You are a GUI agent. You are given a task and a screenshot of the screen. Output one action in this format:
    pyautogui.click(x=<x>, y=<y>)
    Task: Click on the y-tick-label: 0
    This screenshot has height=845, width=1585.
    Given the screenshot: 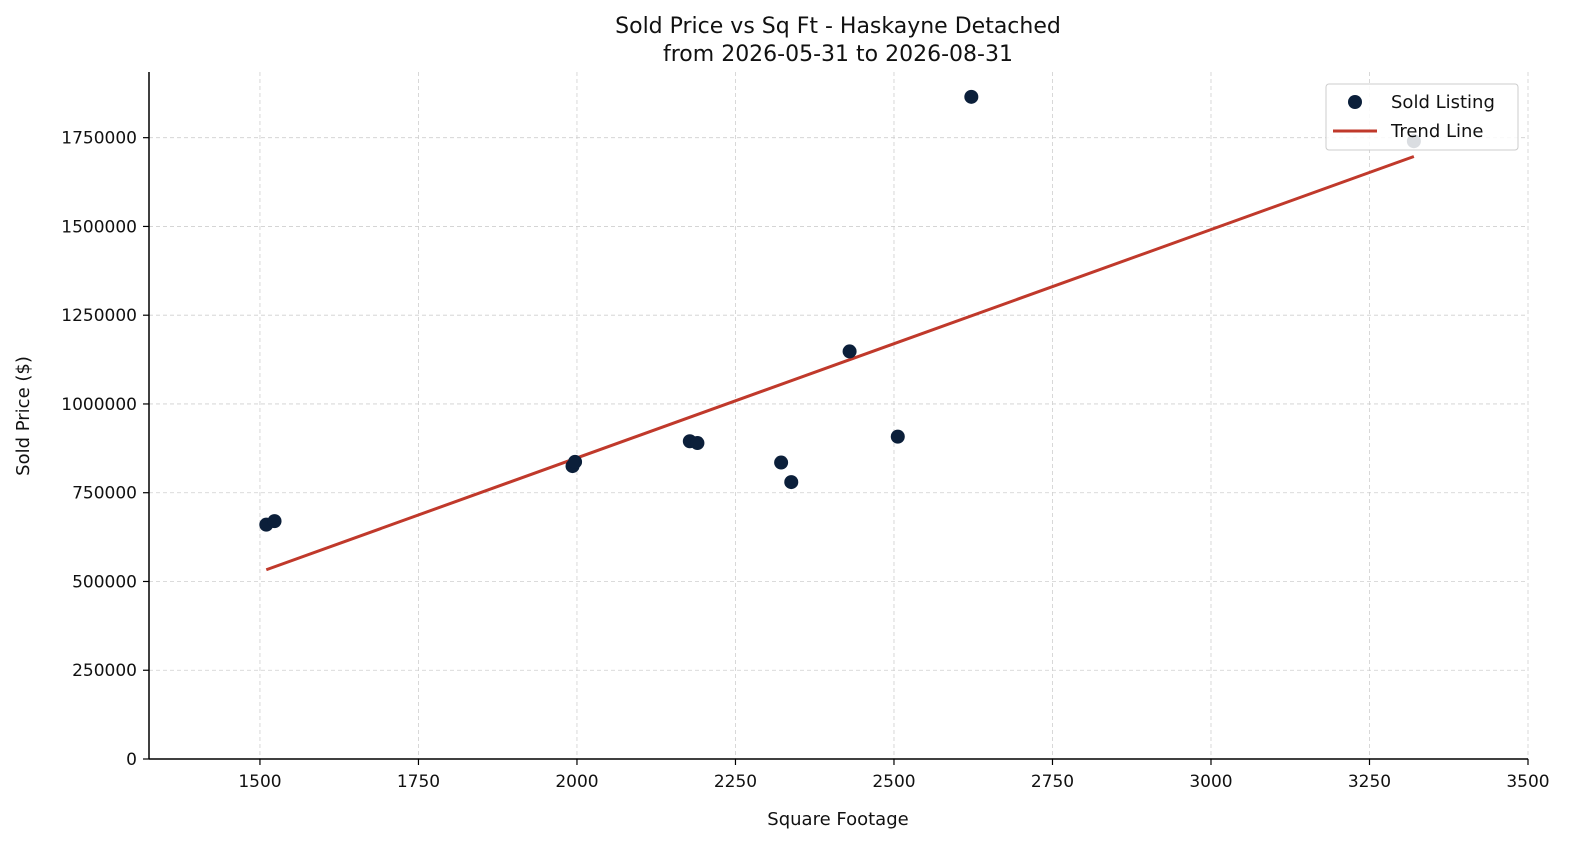 What is the action you would take?
    pyautogui.click(x=131, y=760)
    